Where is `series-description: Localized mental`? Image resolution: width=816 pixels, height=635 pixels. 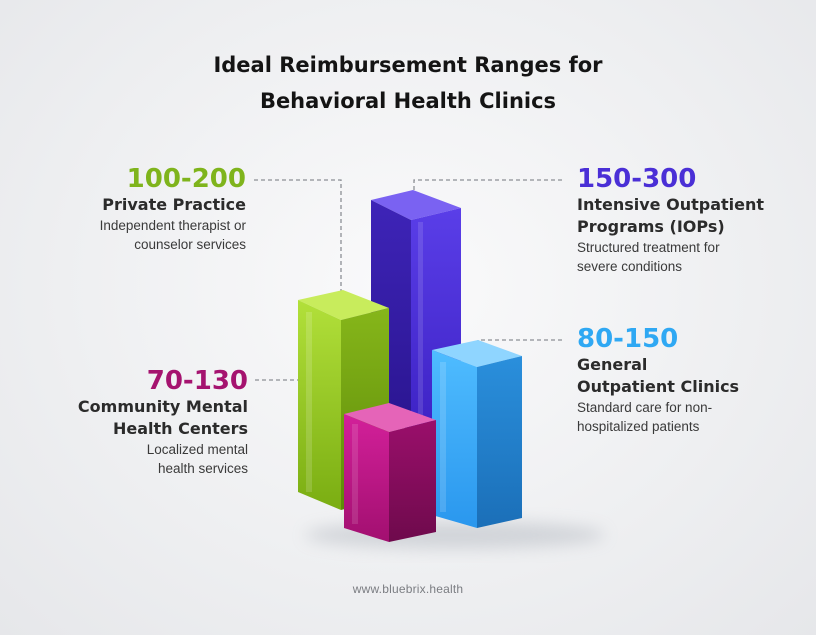
series-description: Localized mental is located at coordinates (197, 449).